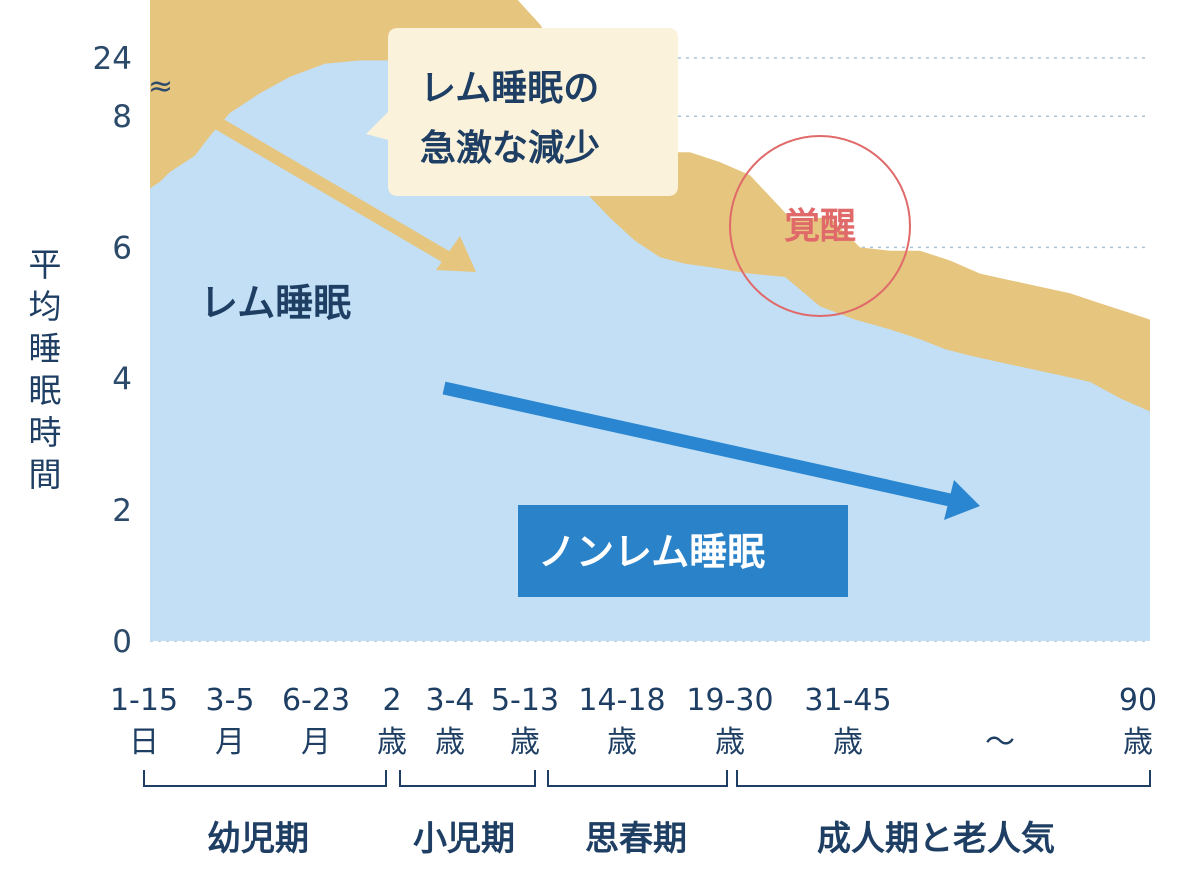 Image resolution: width=1200 pixels, height=882 pixels. What do you see at coordinates (45, 306) in the screenshot?
I see `y-axis-label-char: 均` at bounding box center [45, 306].